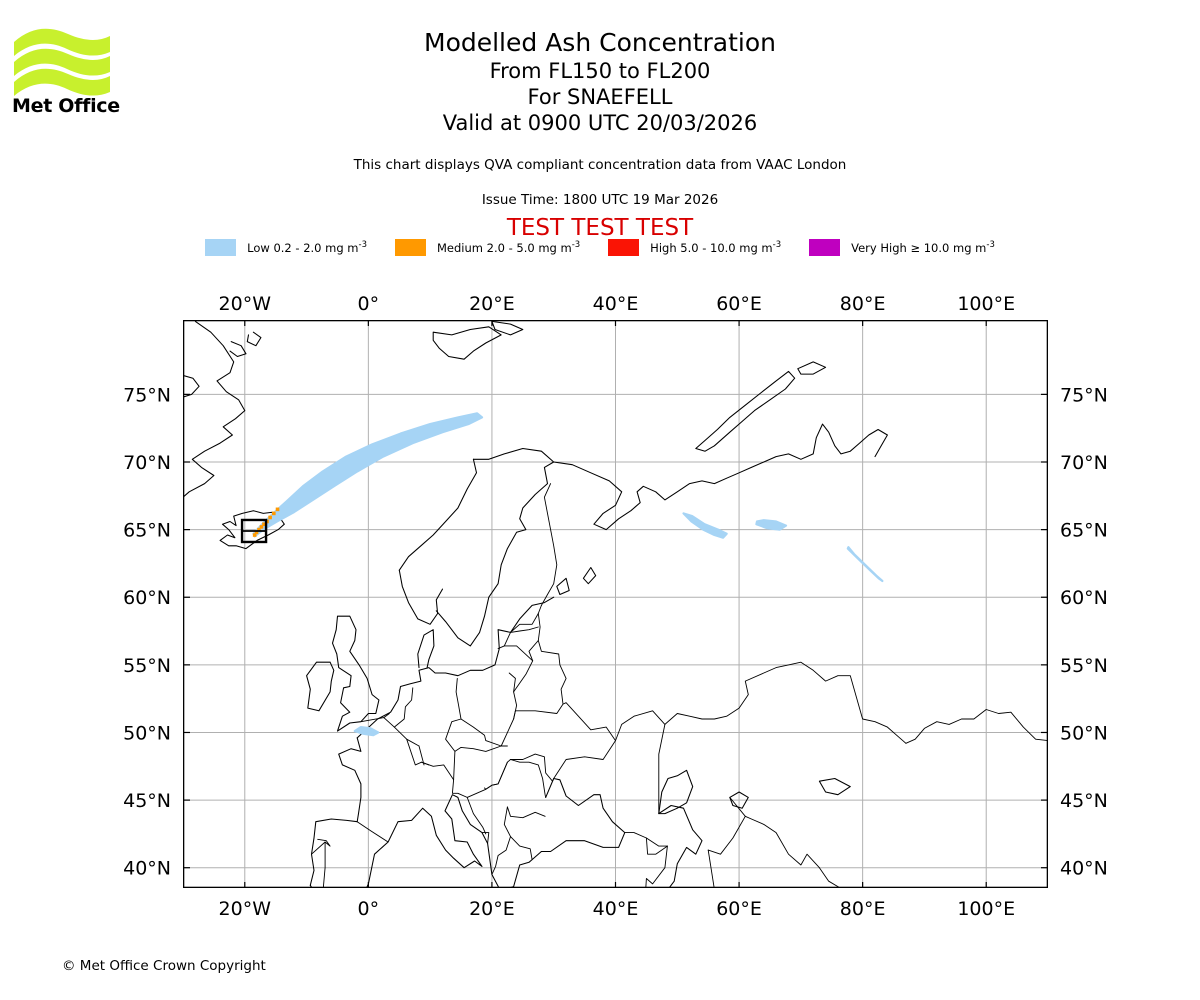 Image resolution: width=1200 pixels, height=1000 pixels. Describe the element at coordinates (923, 247) in the screenshot. I see `legend-label-very-high: Very High ≥ 10.0 mg m-3` at that location.